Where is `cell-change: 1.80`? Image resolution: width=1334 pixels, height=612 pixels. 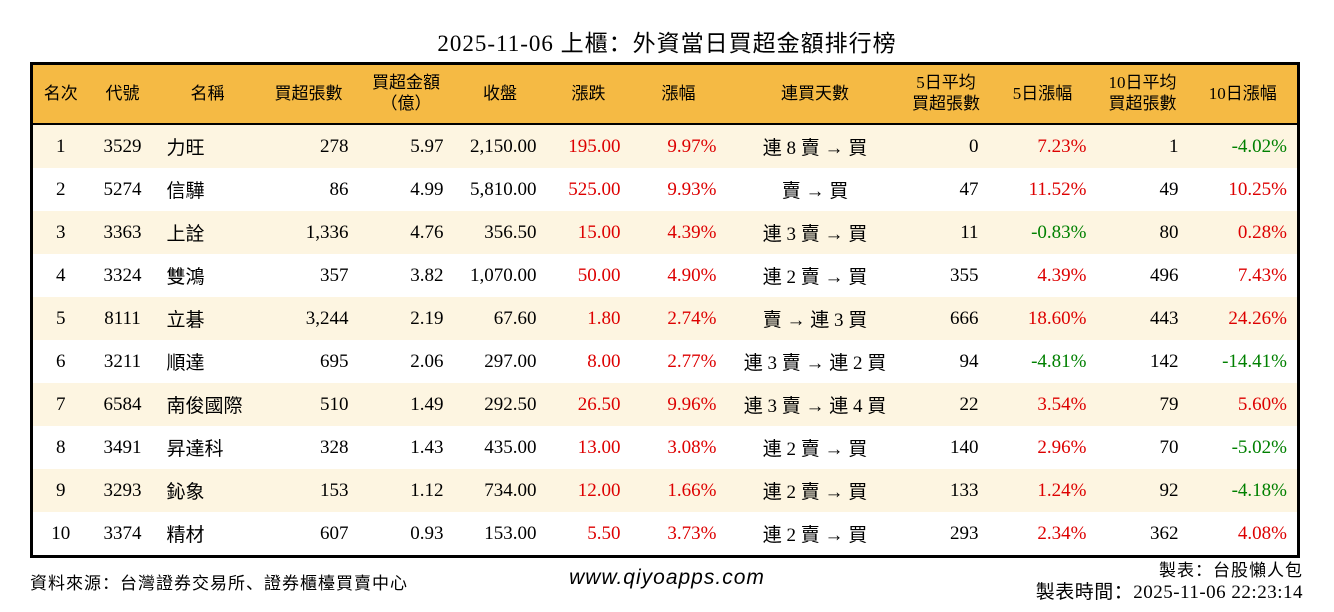 cell-change: 1.80 is located at coordinates (604, 318).